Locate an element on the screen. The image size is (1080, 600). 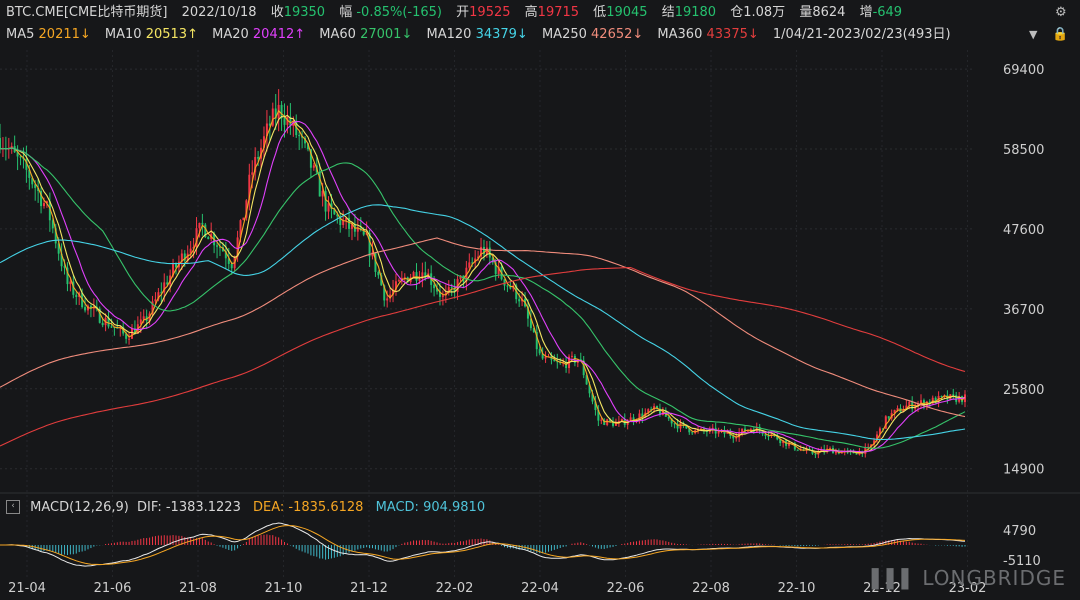
date-tick-label: 22-02 is located at coordinates (455, 588).